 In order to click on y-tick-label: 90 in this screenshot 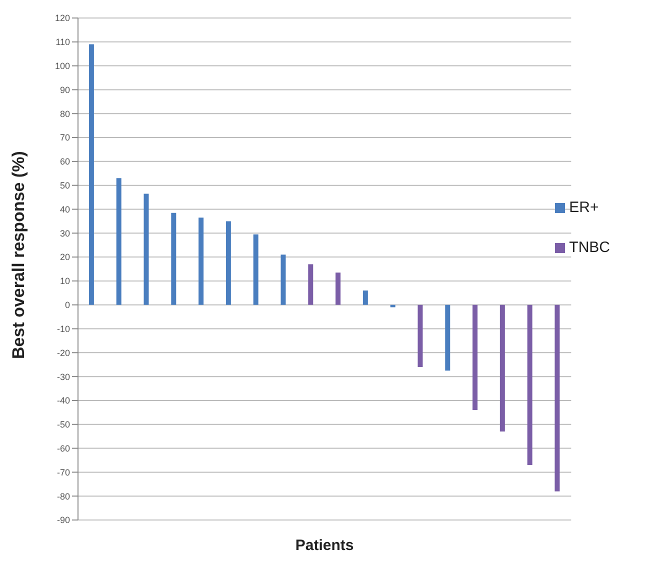, I will do `click(65, 89)`.